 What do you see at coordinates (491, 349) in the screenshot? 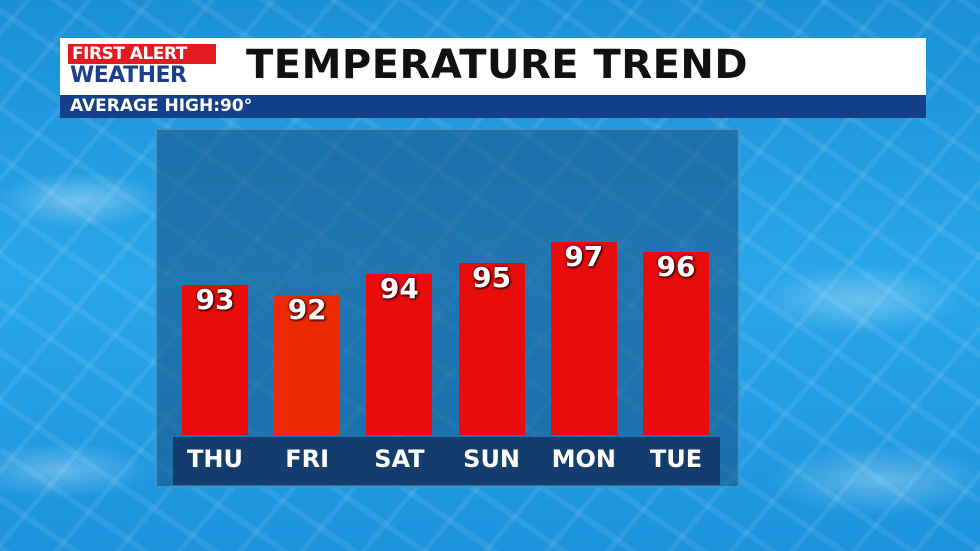
I see `bar-sun` at bounding box center [491, 349].